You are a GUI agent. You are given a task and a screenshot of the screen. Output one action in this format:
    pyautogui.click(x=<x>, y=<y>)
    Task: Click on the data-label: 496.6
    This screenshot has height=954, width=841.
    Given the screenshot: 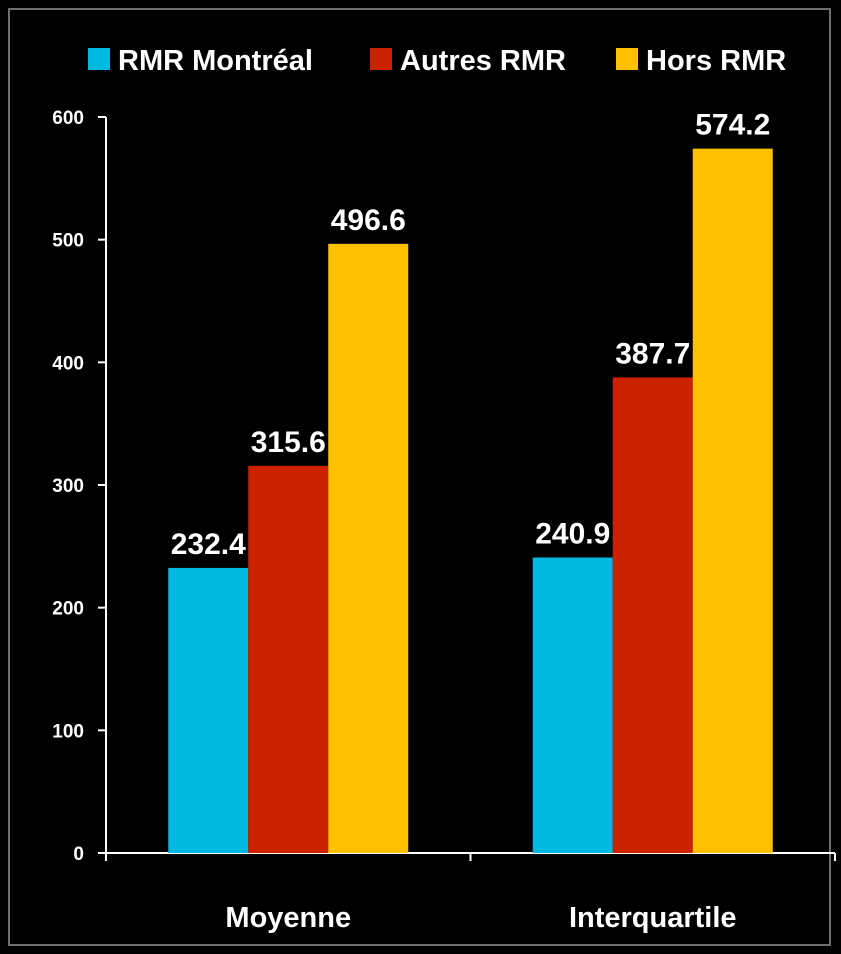 What is the action you would take?
    pyautogui.click(x=368, y=220)
    